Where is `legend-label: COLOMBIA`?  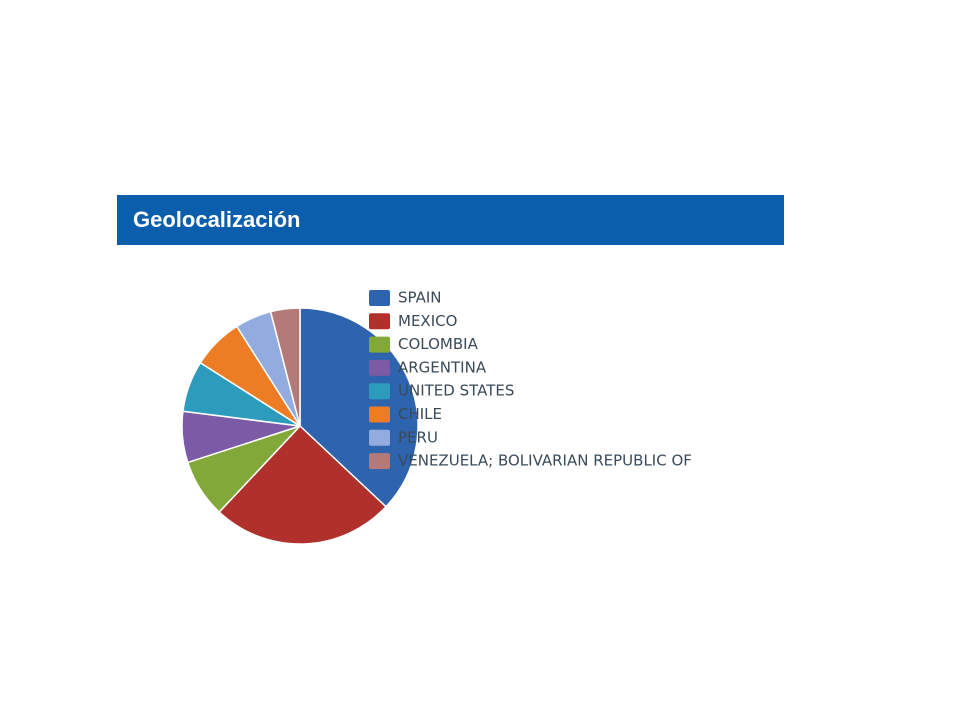
legend-label: COLOMBIA is located at coordinates (438, 344).